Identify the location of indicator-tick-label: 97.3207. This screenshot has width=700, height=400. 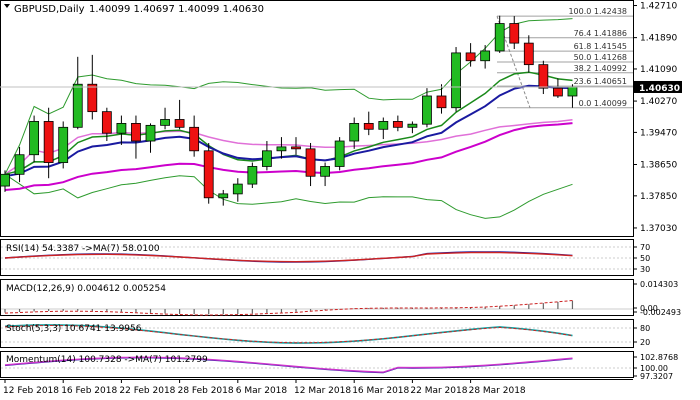
(656, 376).